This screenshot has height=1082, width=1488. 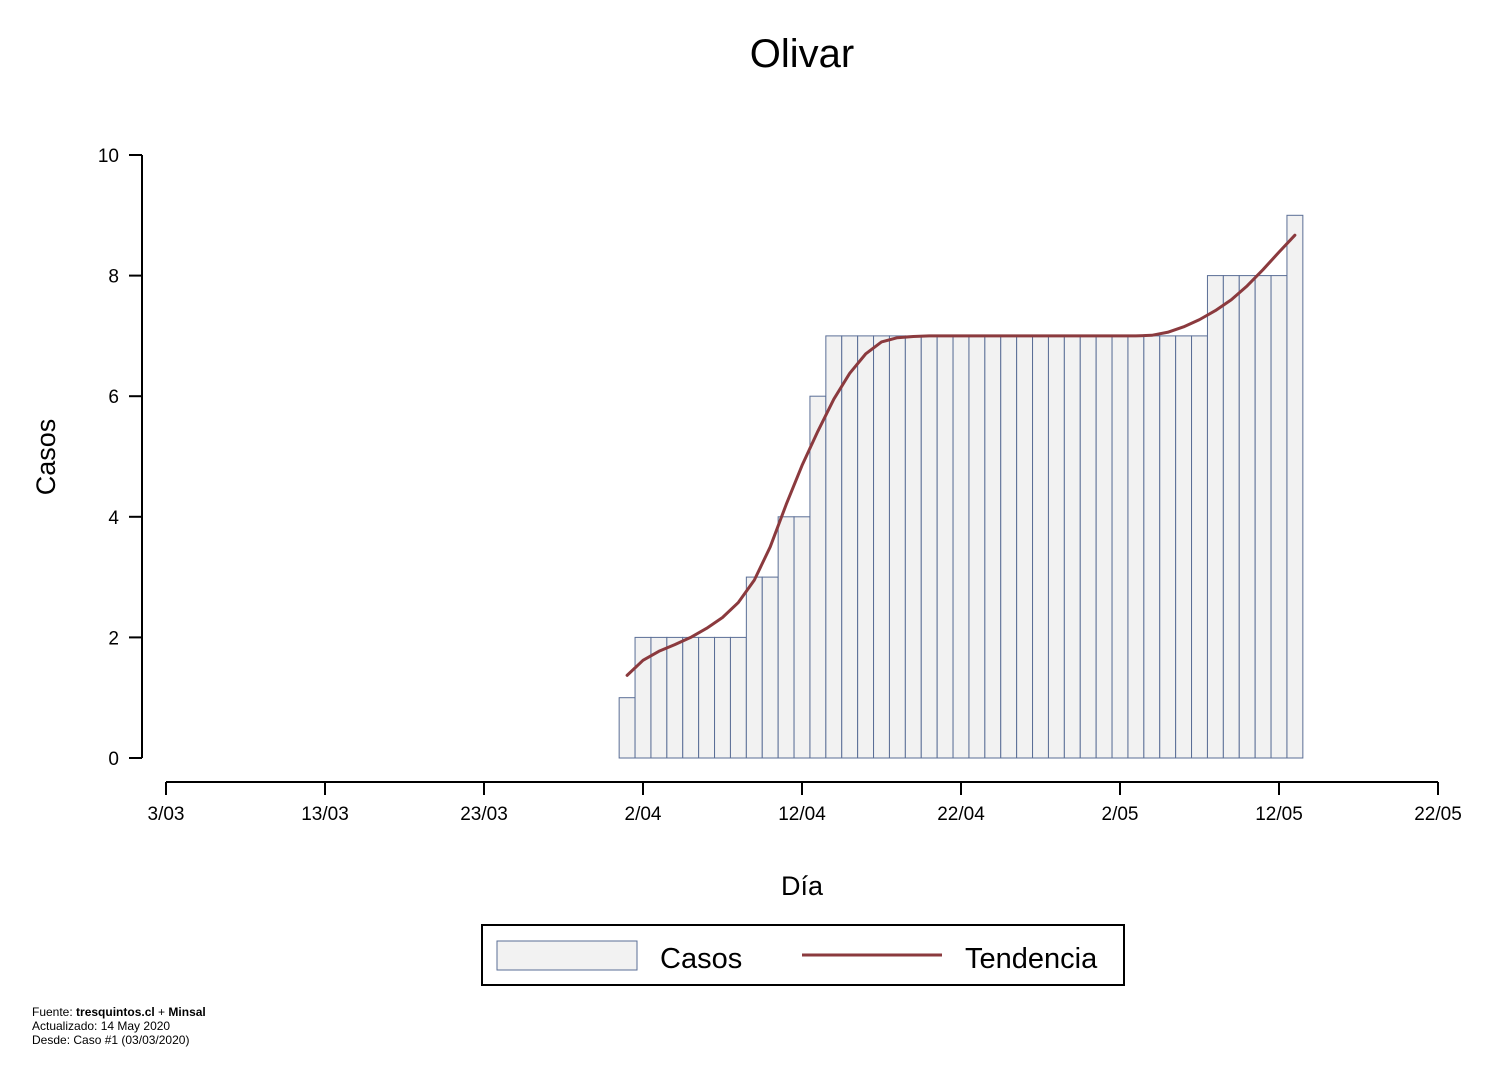 What do you see at coordinates (161, 1012) in the screenshot?
I see `footnote-source-join: +` at bounding box center [161, 1012].